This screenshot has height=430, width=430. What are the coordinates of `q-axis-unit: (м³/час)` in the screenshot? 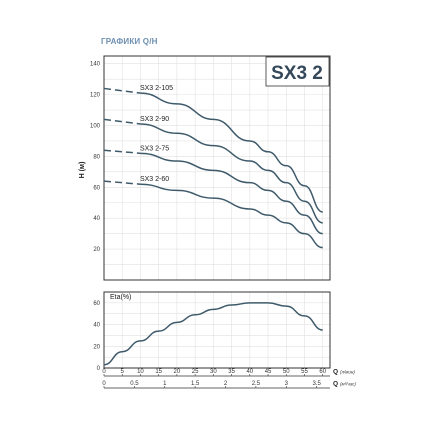 It's located at (348, 384).